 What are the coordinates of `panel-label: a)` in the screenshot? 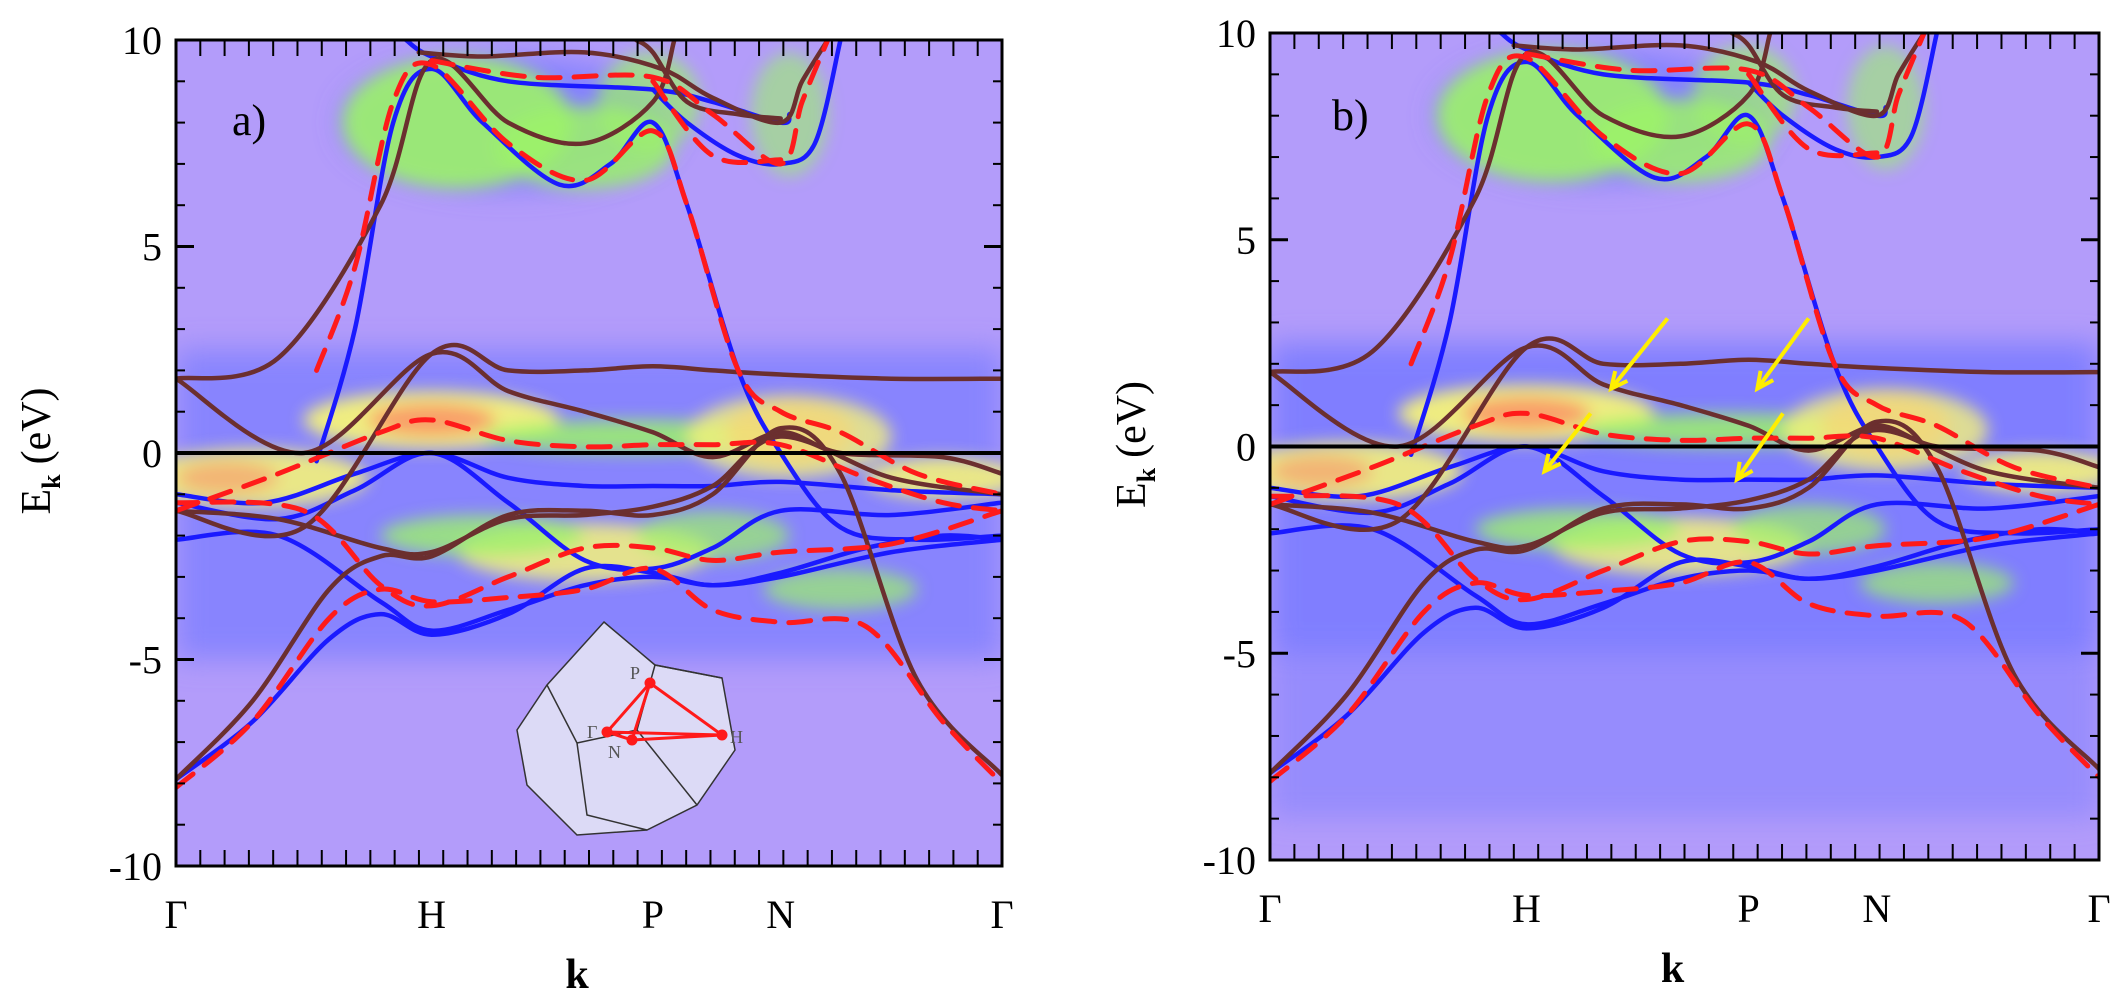 It's located at (249, 120).